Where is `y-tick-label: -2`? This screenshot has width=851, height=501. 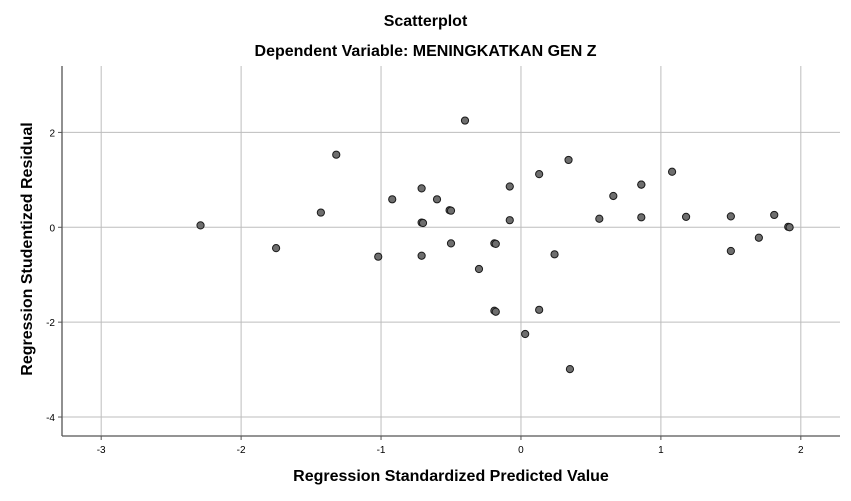
y-tick-label: -2 is located at coordinates (50, 323).